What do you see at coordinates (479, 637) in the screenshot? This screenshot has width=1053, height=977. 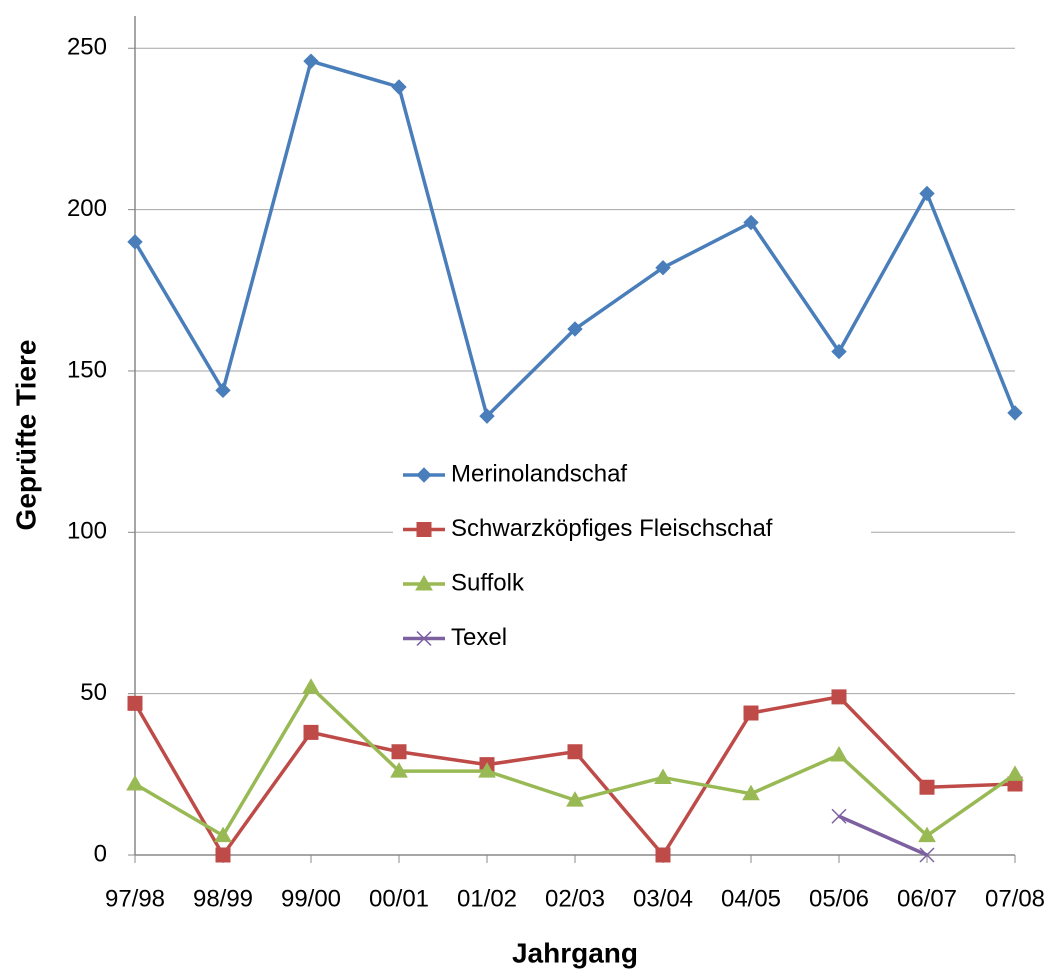 I see `legend-label: Texel` at bounding box center [479, 637].